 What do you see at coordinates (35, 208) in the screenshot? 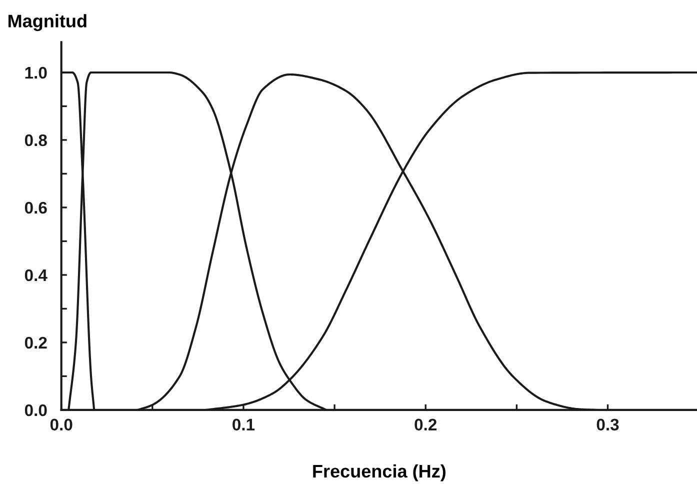
I see `y-tick-label: 0.6` at bounding box center [35, 208].